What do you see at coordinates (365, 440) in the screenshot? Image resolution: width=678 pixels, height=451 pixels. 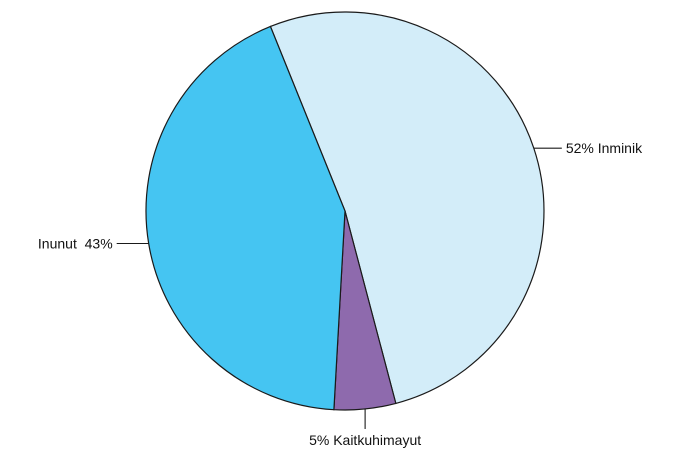 I see `slice-label: 5% Kaitkuhimayut` at bounding box center [365, 440].